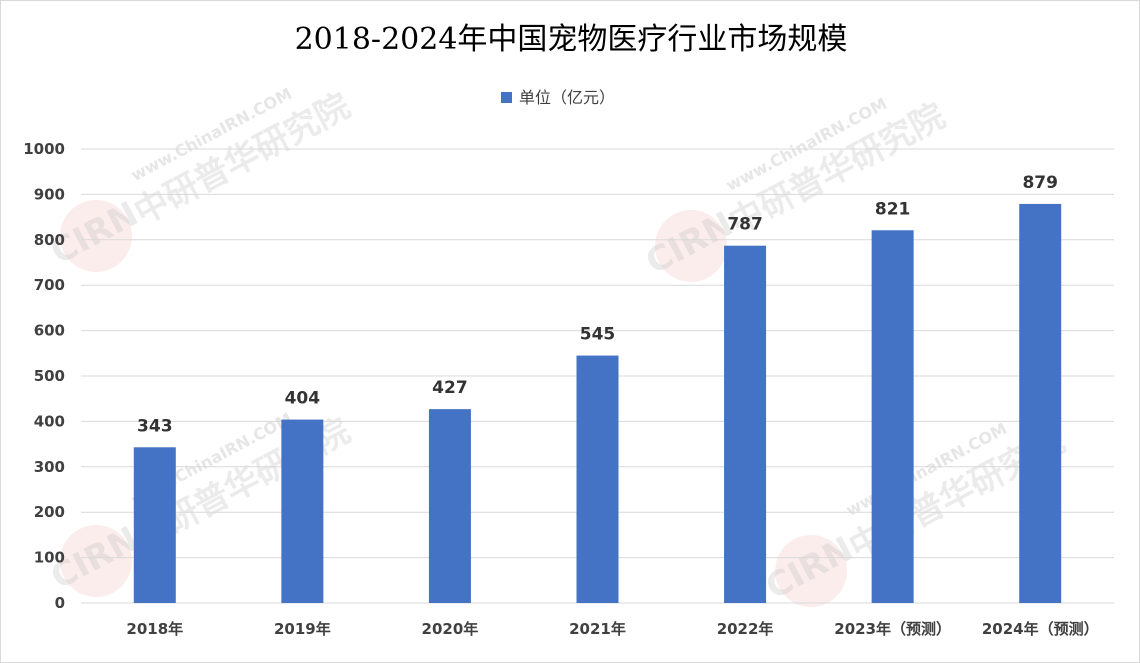 The height and width of the screenshot is (663, 1140). I want to click on data-label: 404, so click(303, 399).